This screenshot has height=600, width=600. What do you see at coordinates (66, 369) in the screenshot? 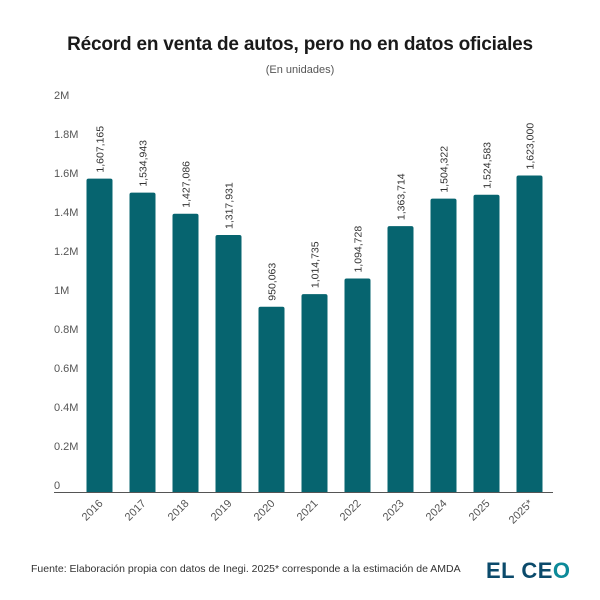
I see `y-tick-label: 0.6M` at bounding box center [66, 369].